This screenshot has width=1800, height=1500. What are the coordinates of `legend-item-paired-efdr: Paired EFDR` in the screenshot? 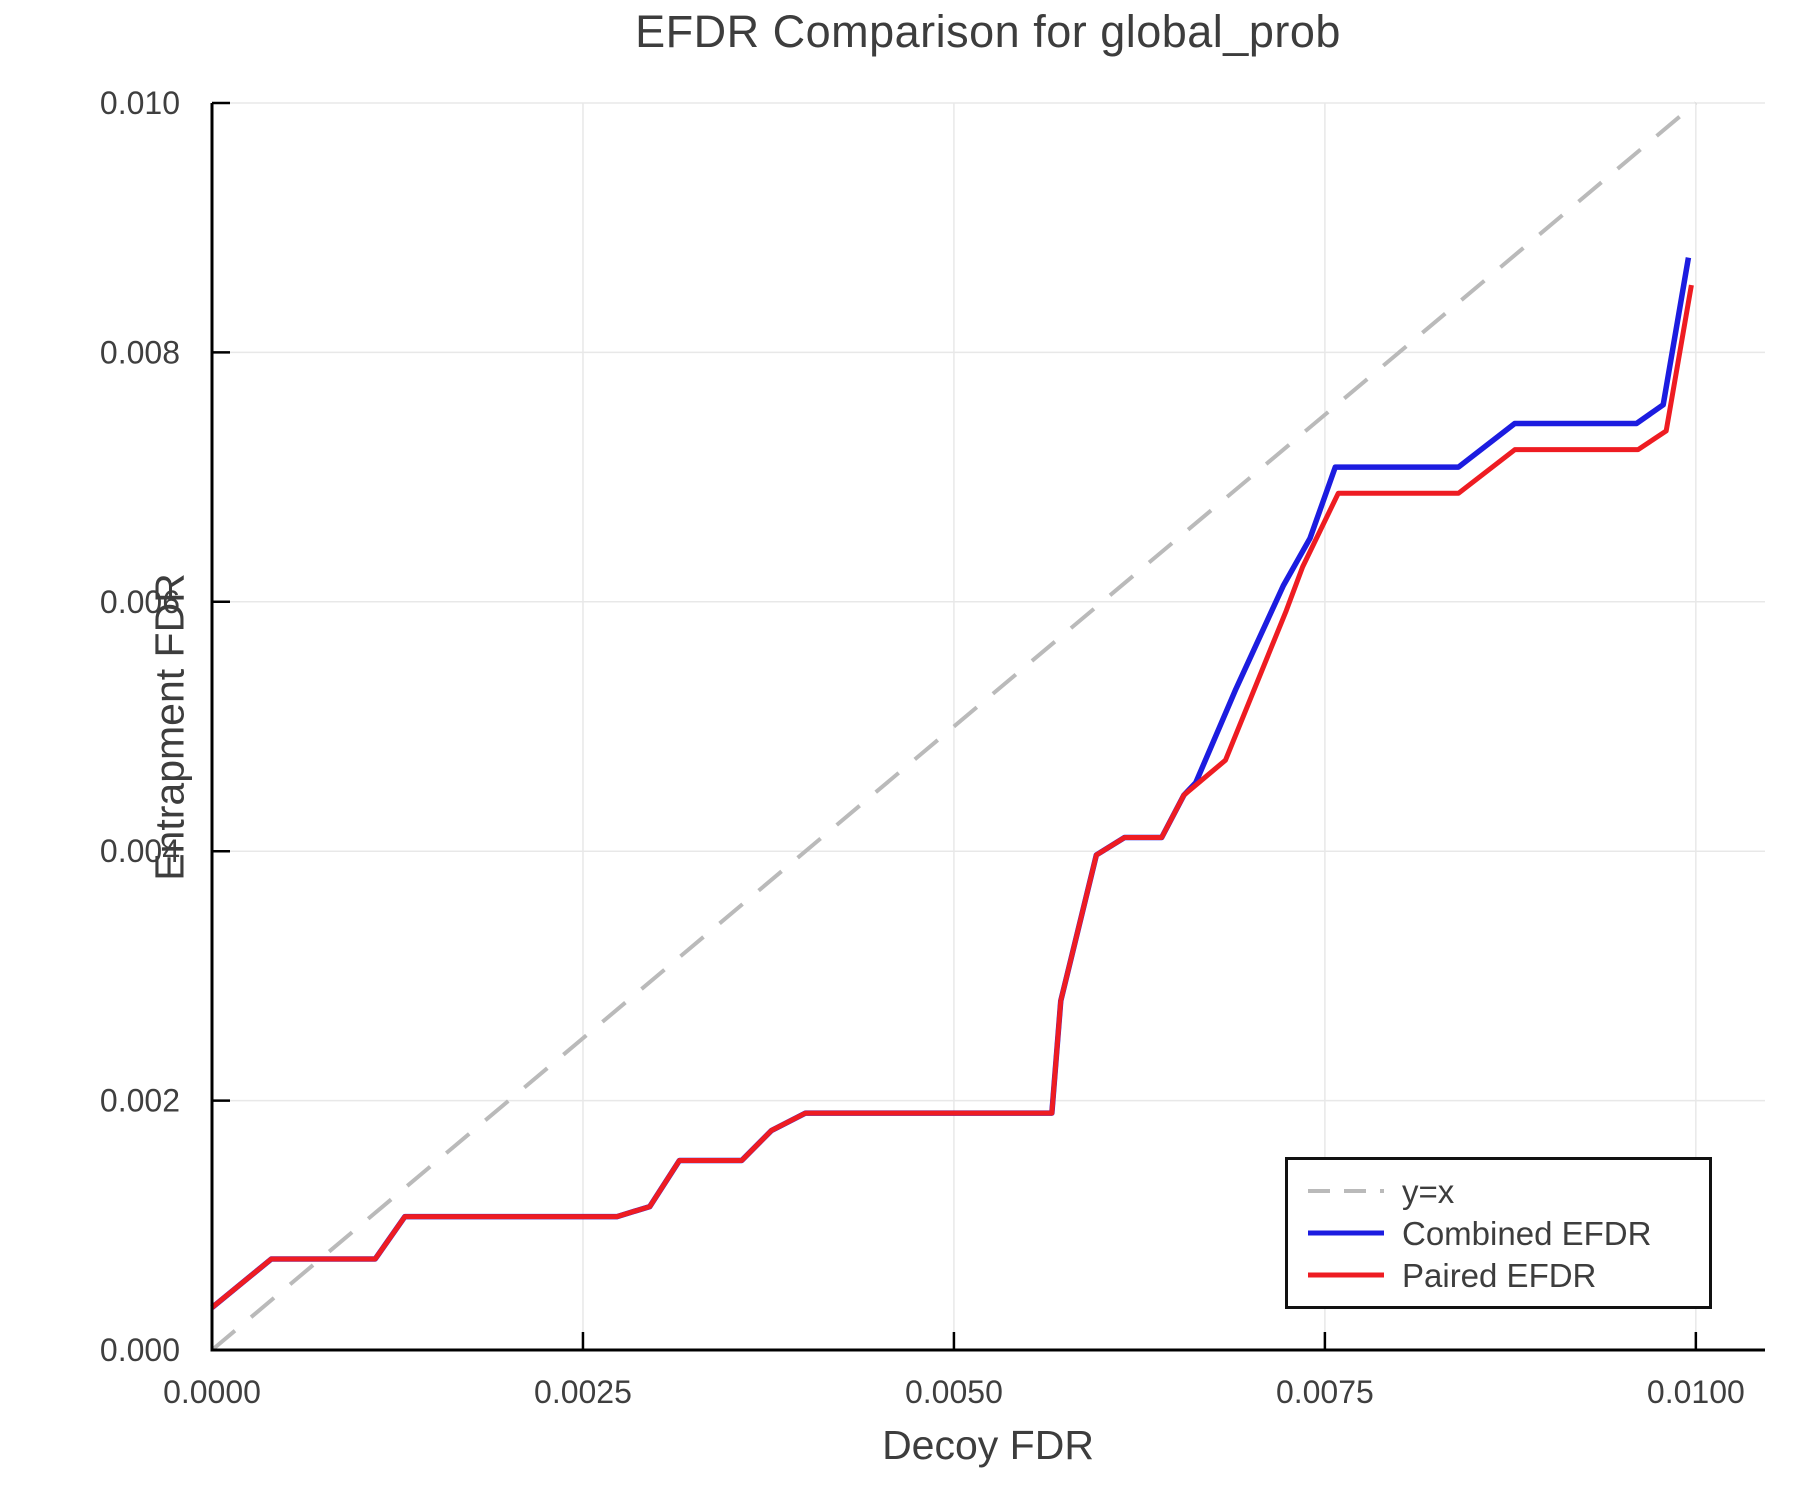 It's located at (1507, 1275).